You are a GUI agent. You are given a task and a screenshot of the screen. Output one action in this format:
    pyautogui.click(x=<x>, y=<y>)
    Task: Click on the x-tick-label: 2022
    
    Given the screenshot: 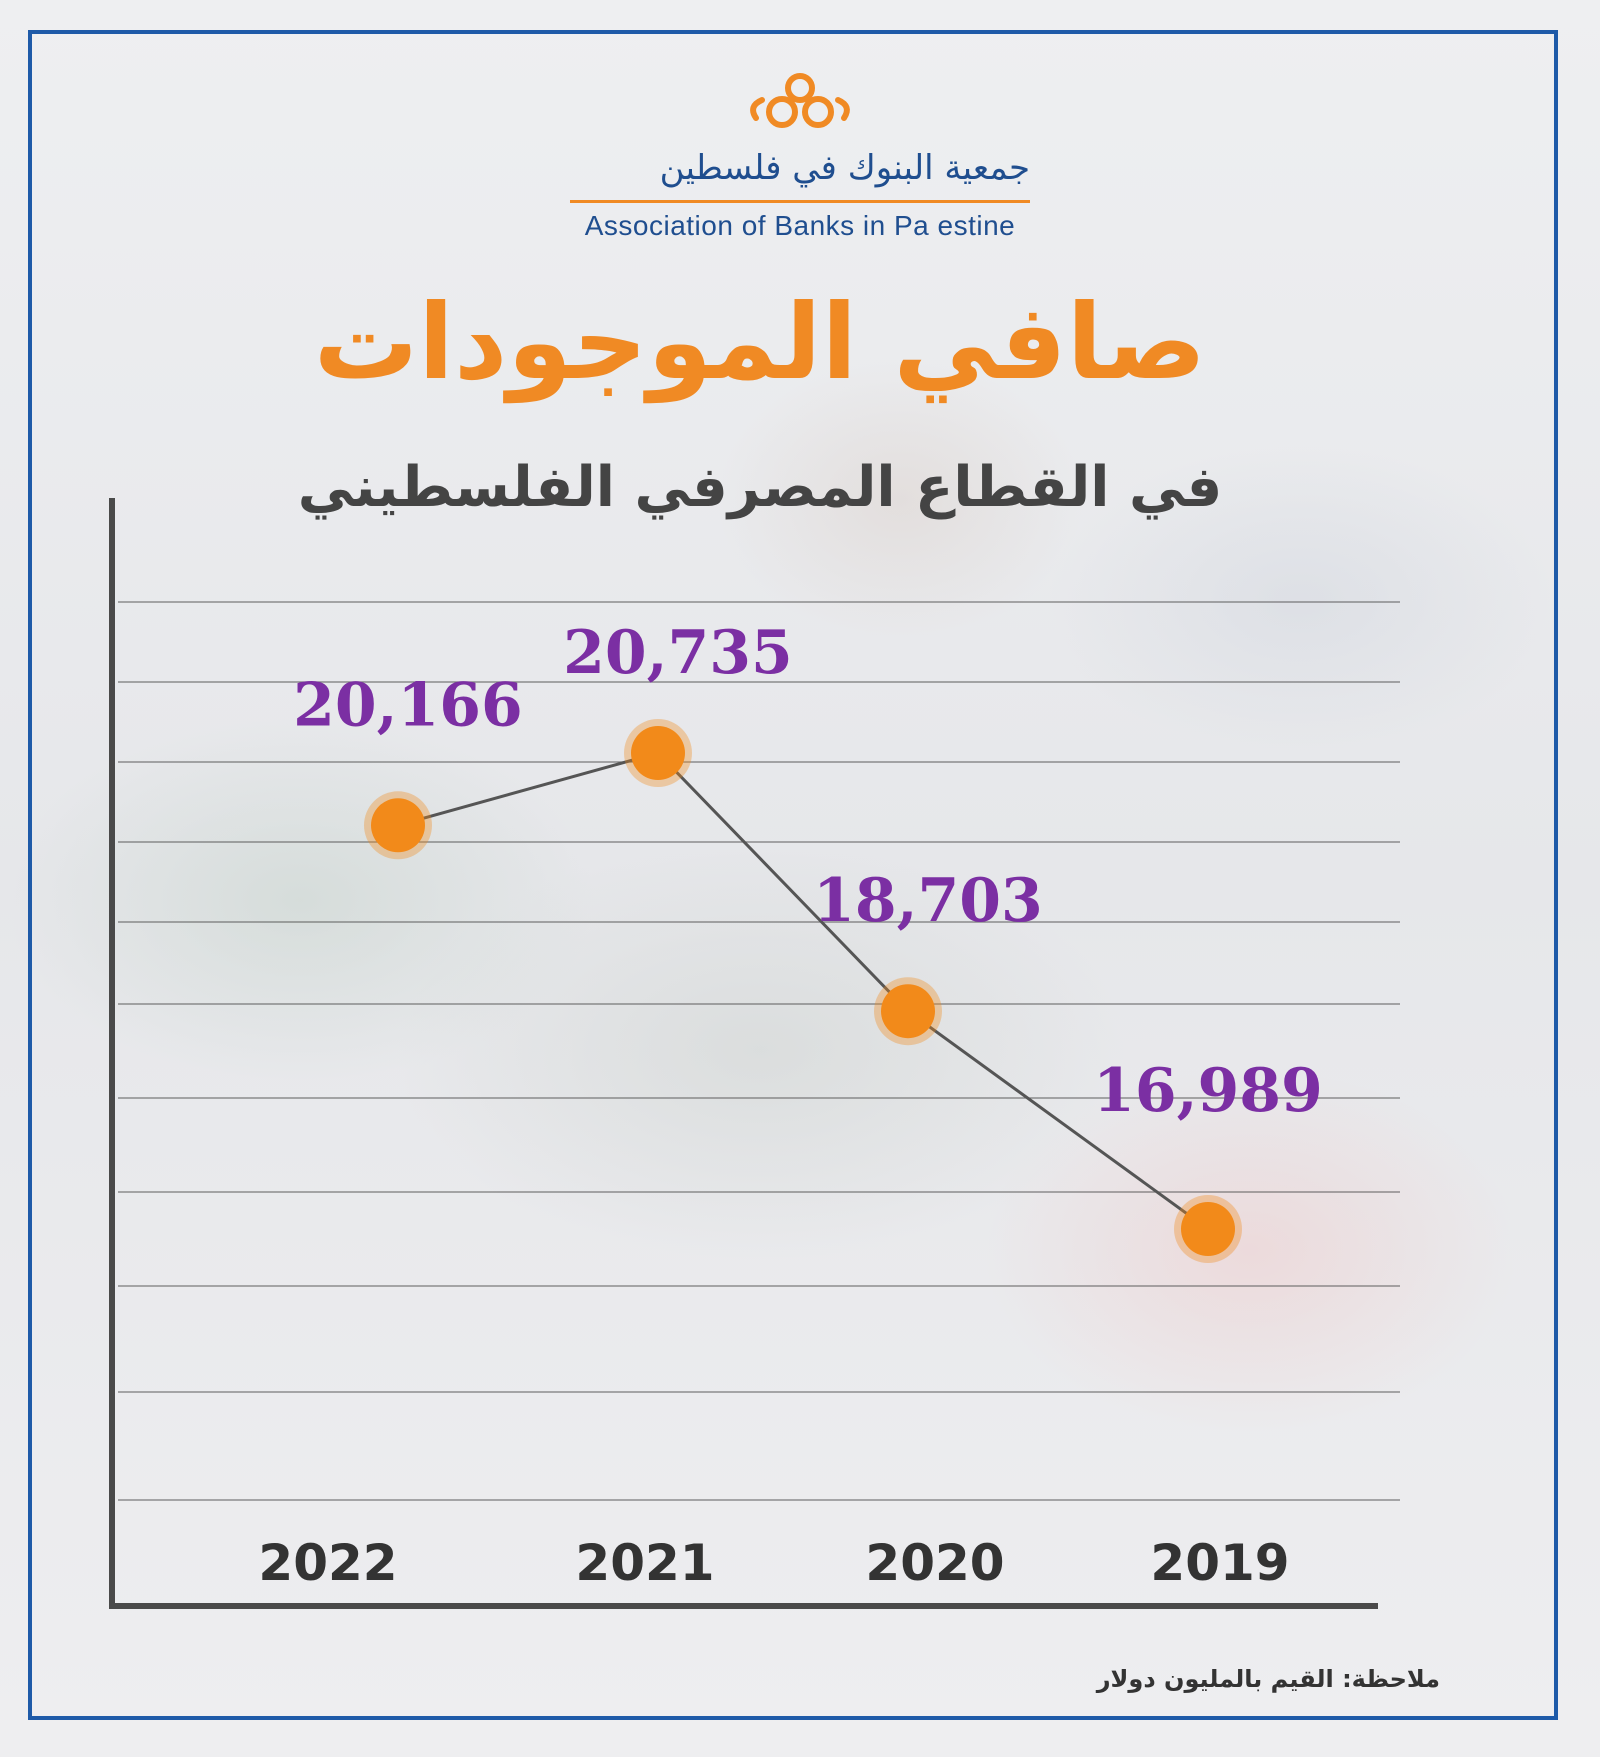 What is the action you would take?
    pyautogui.click(x=327, y=1563)
    